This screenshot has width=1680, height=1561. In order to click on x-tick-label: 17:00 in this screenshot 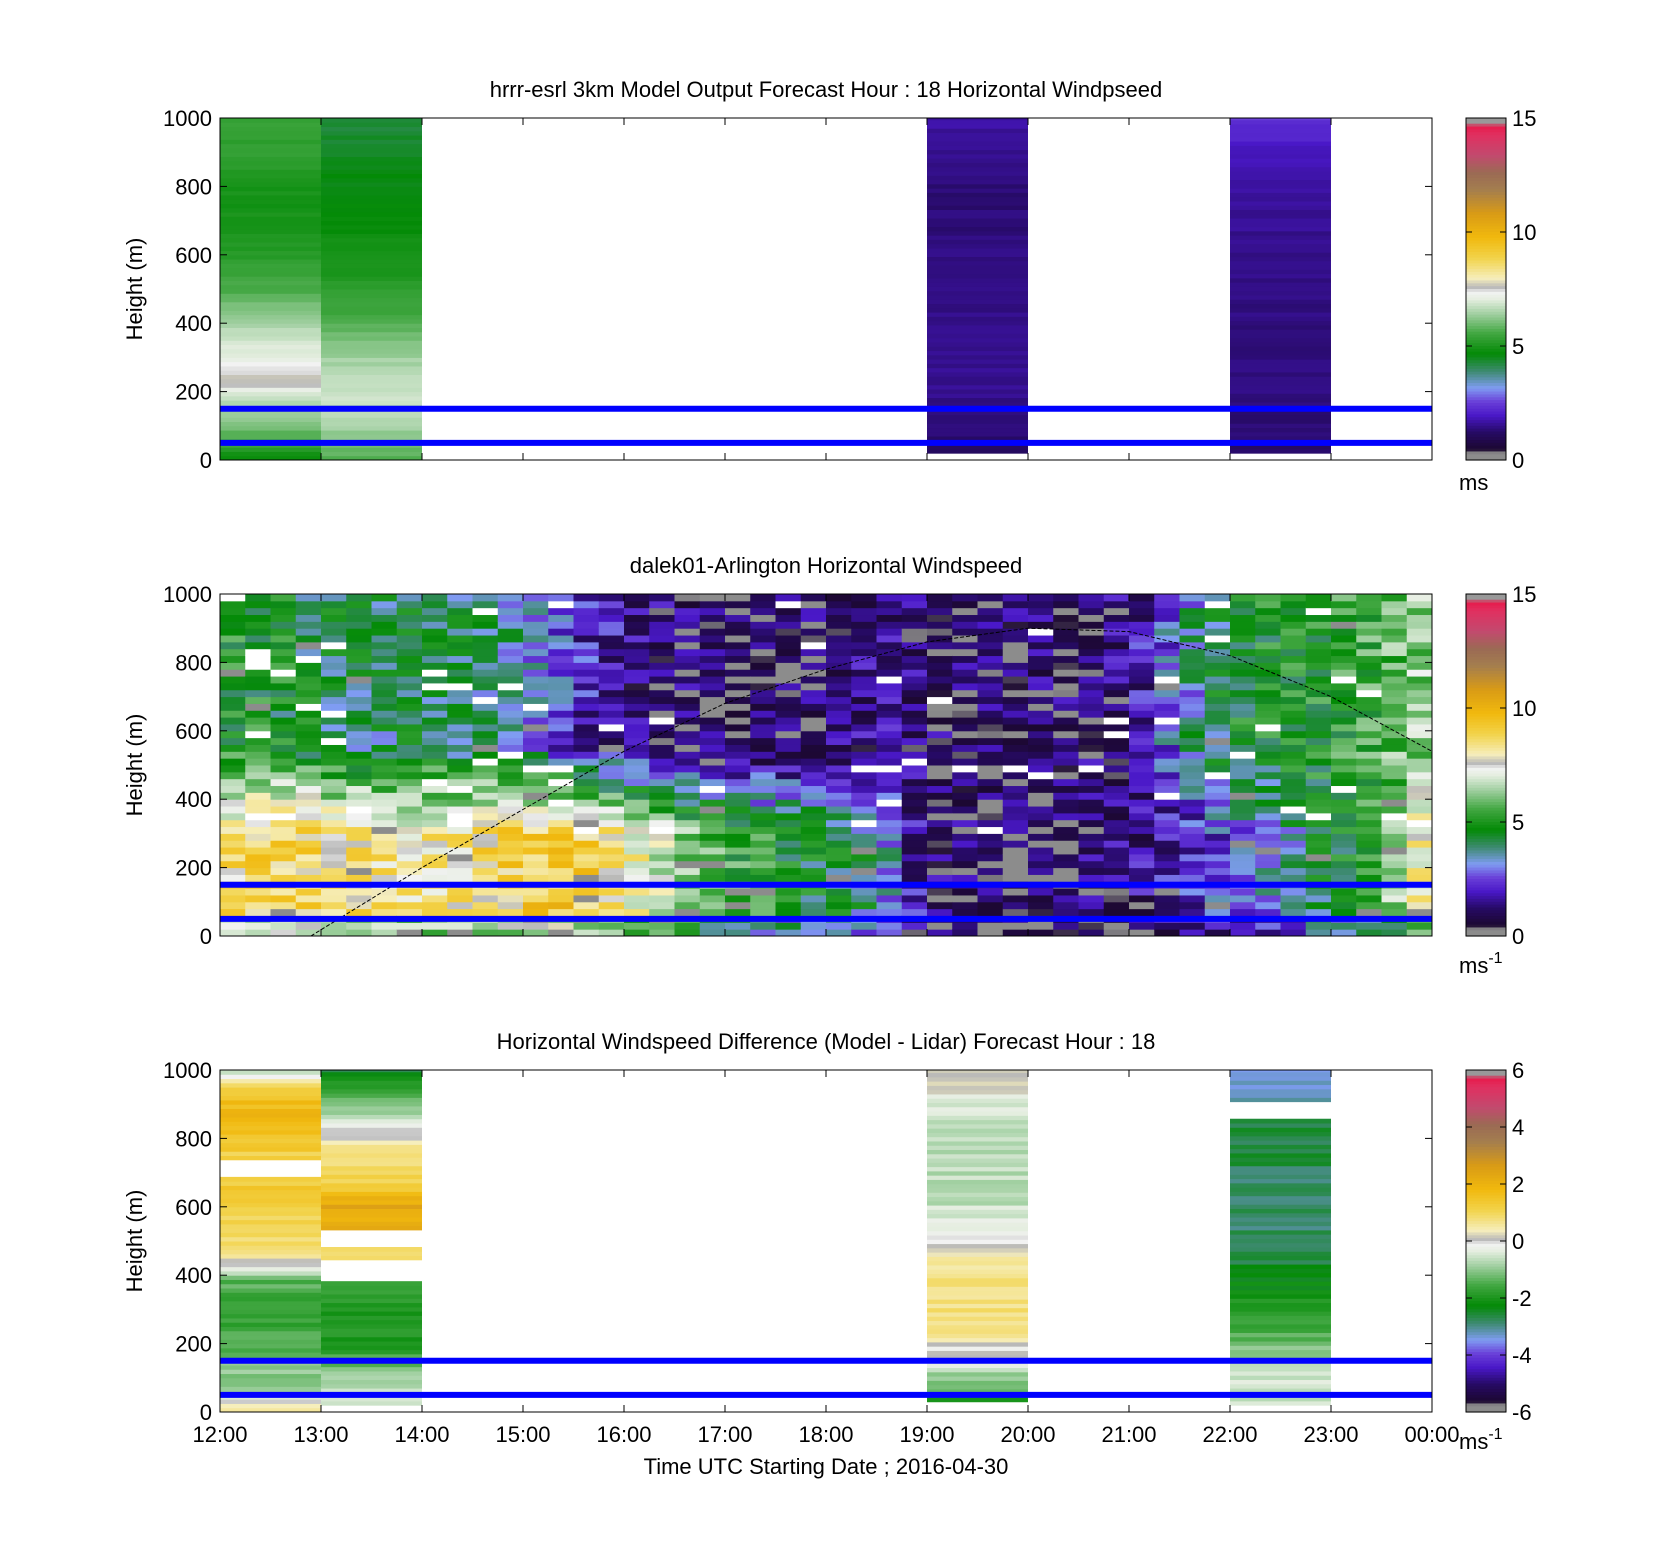, I will do `click(724, 1434)`.